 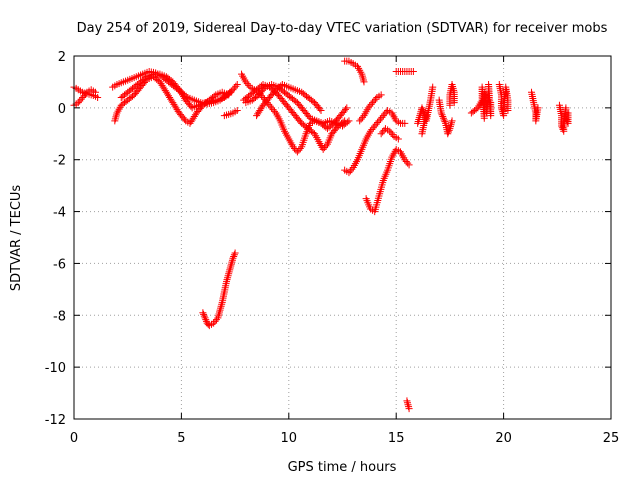 I want to click on y-tick-labels: -12 -10 -8 -6 -4 -2 0 2, so click(x=55, y=239).